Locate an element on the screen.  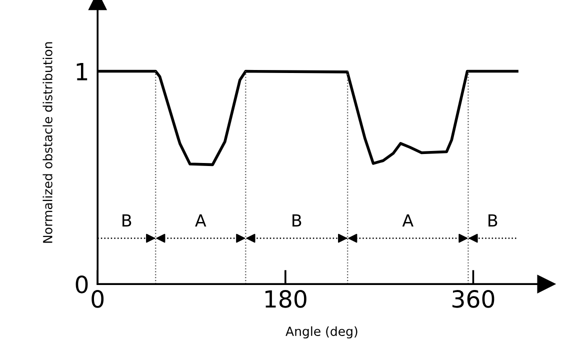
x-axis-title: Angle (deg) is located at coordinates (322, 332).